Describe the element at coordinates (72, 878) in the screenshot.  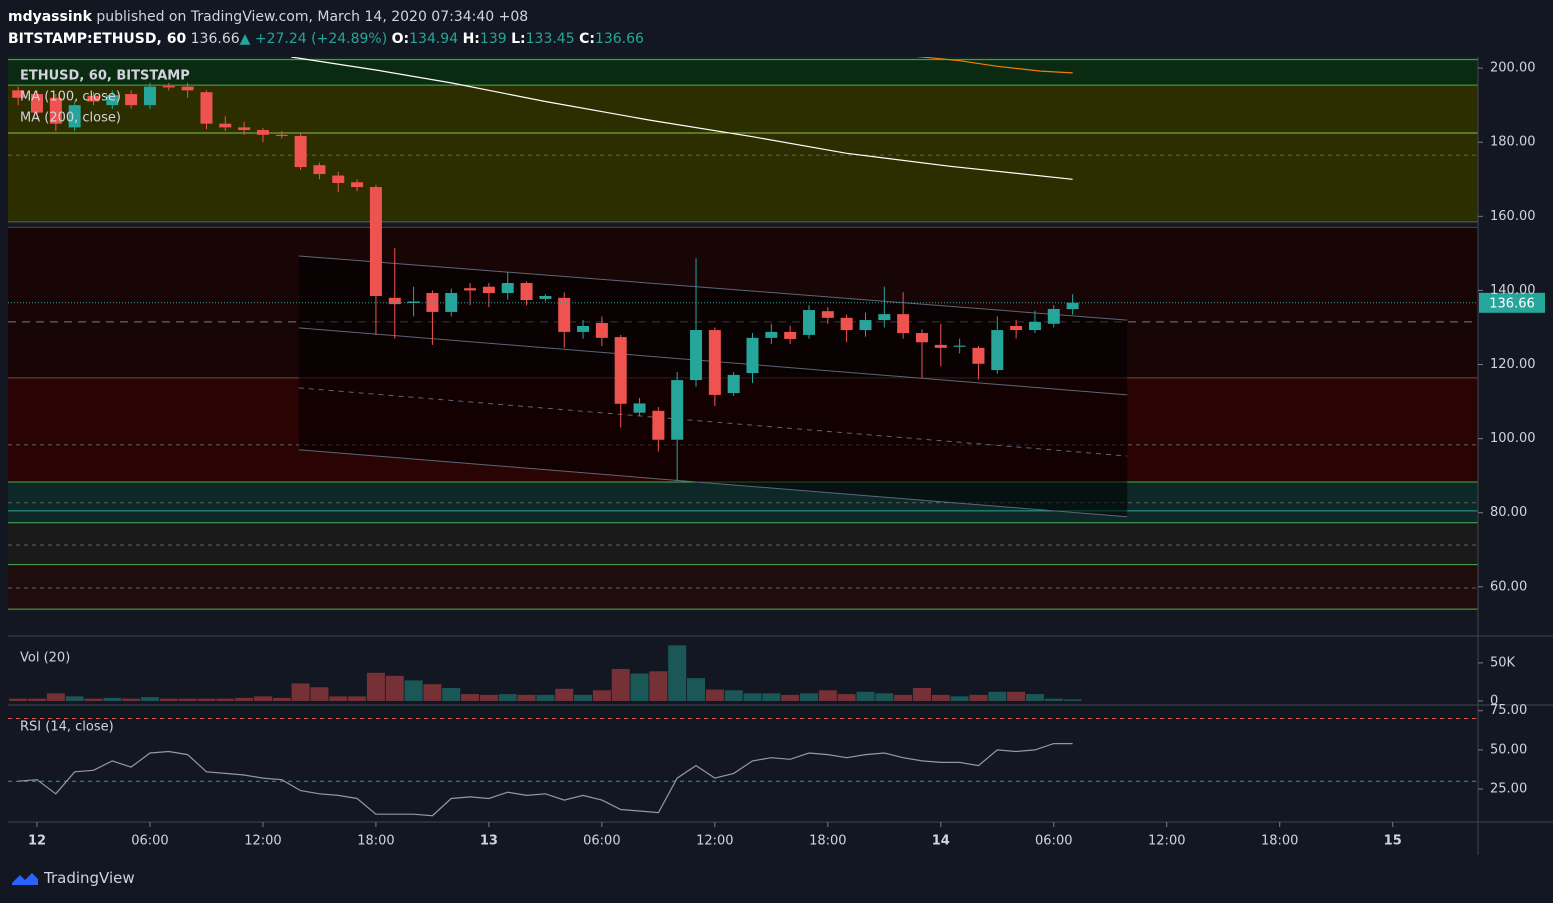
I see `footer: TradingView` at that location.